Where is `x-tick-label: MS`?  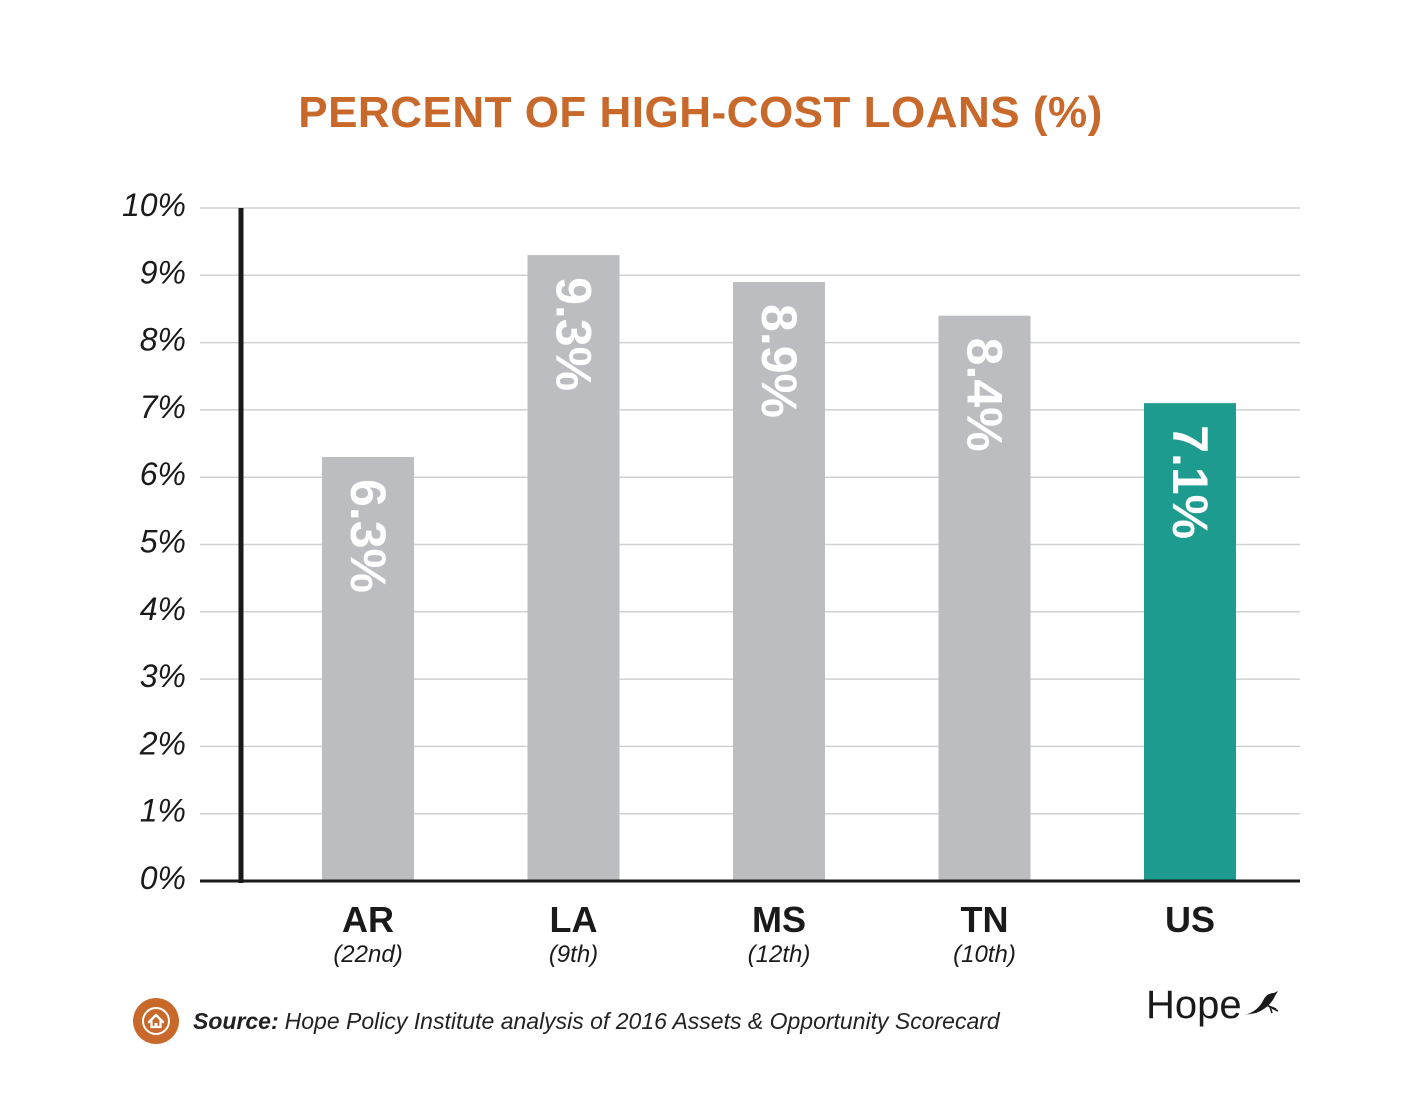 x-tick-label: MS is located at coordinates (779, 919).